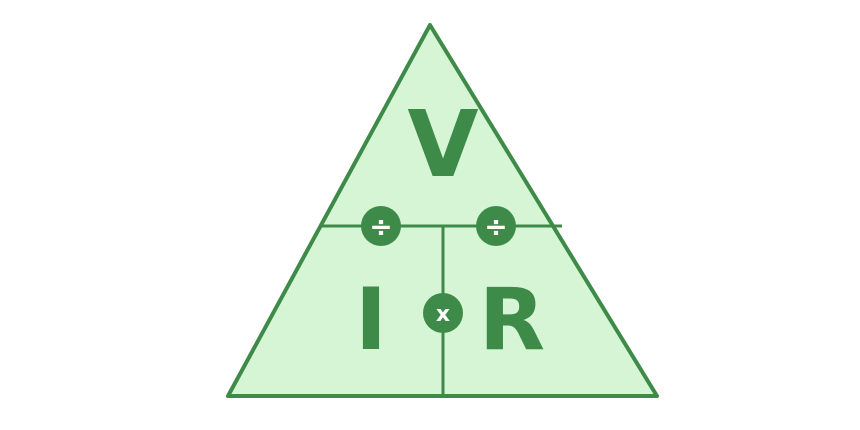 The image size is (860, 430). I want to click on right-divide-operator: ÷, so click(496, 226).